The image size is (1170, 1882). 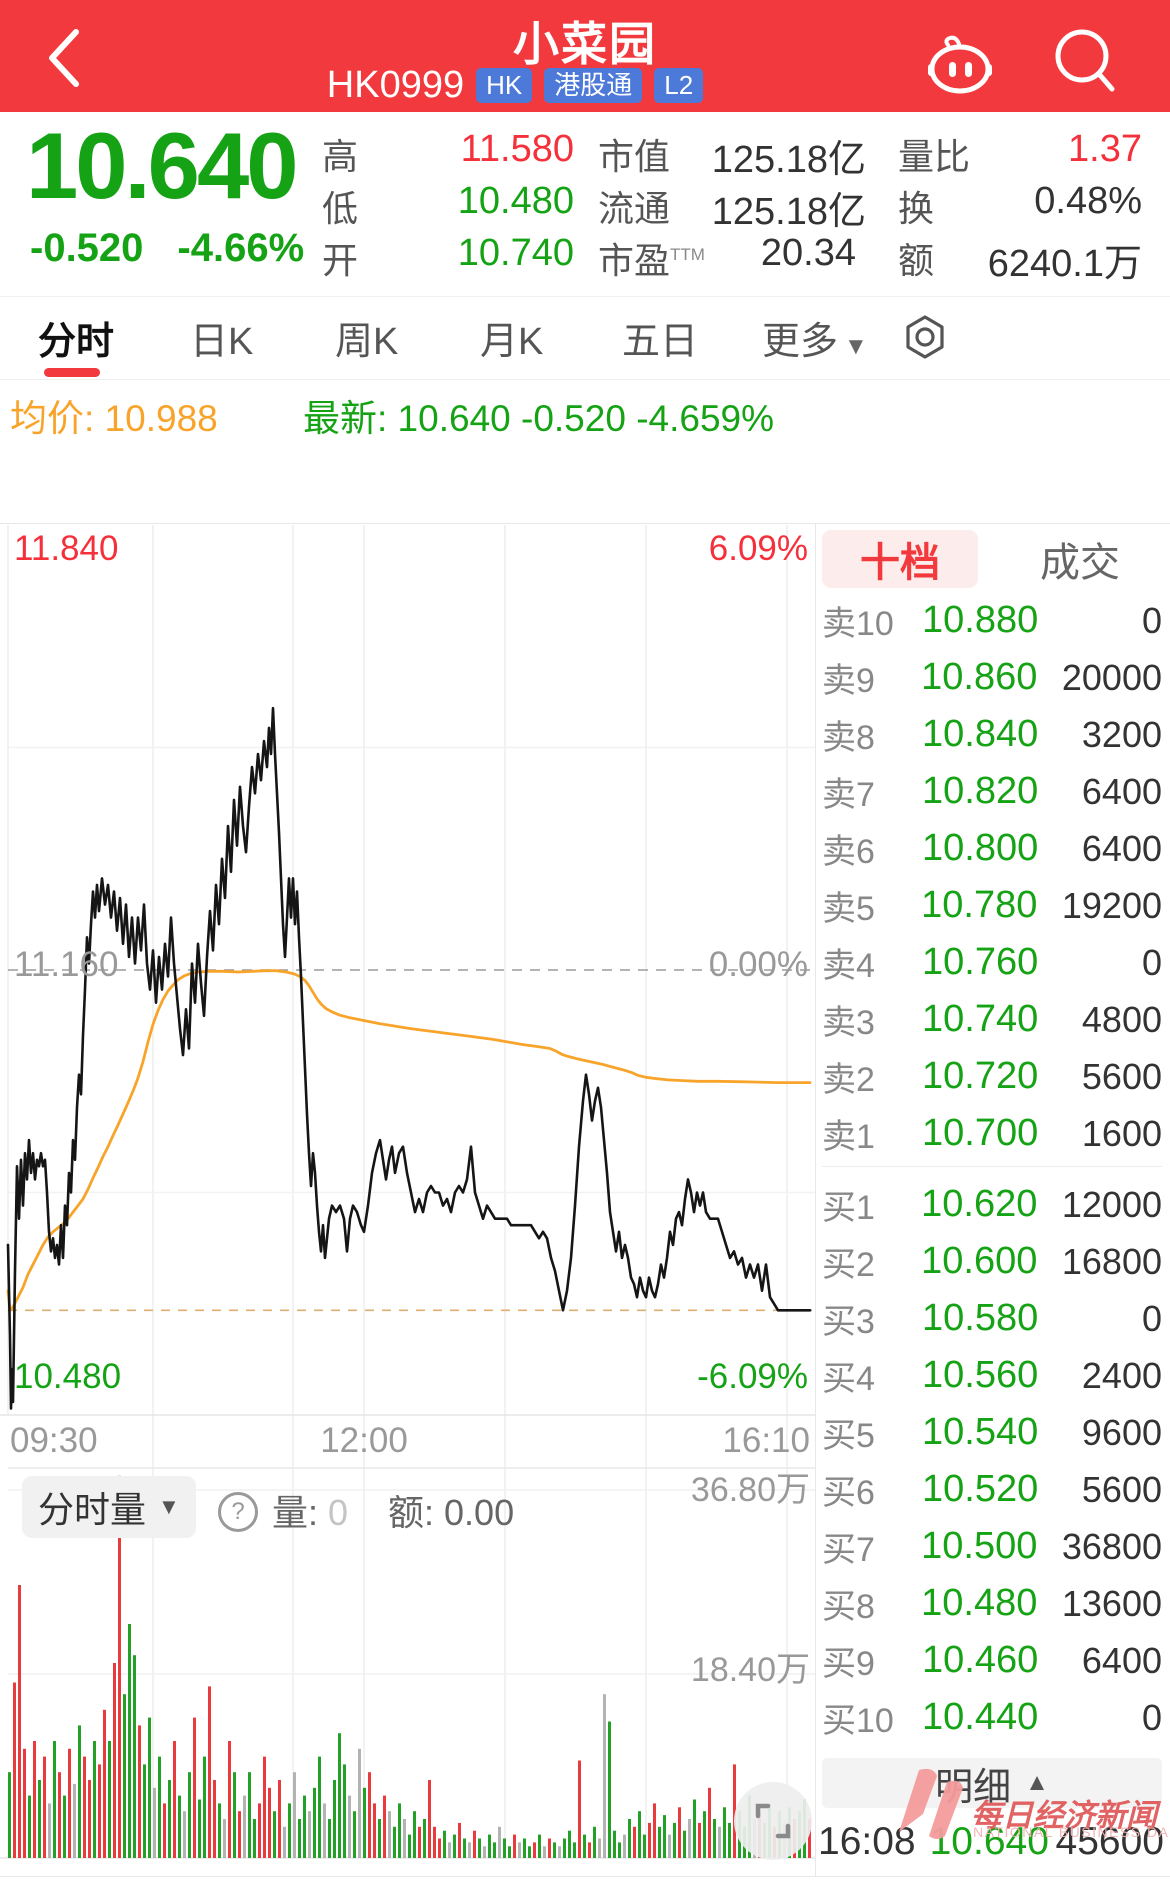 I want to click on level-label: 买4, so click(x=848, y=1379).